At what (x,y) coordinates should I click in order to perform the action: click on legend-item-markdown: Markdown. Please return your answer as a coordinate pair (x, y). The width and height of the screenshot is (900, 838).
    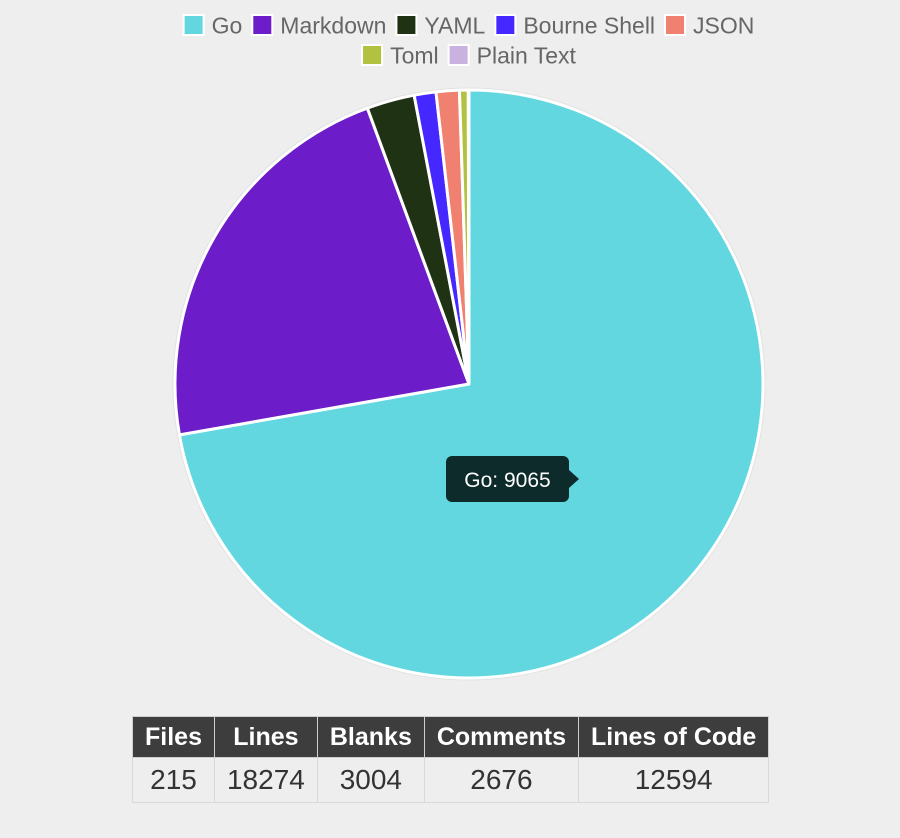
    Looking at the image, I should click on (318, 25).